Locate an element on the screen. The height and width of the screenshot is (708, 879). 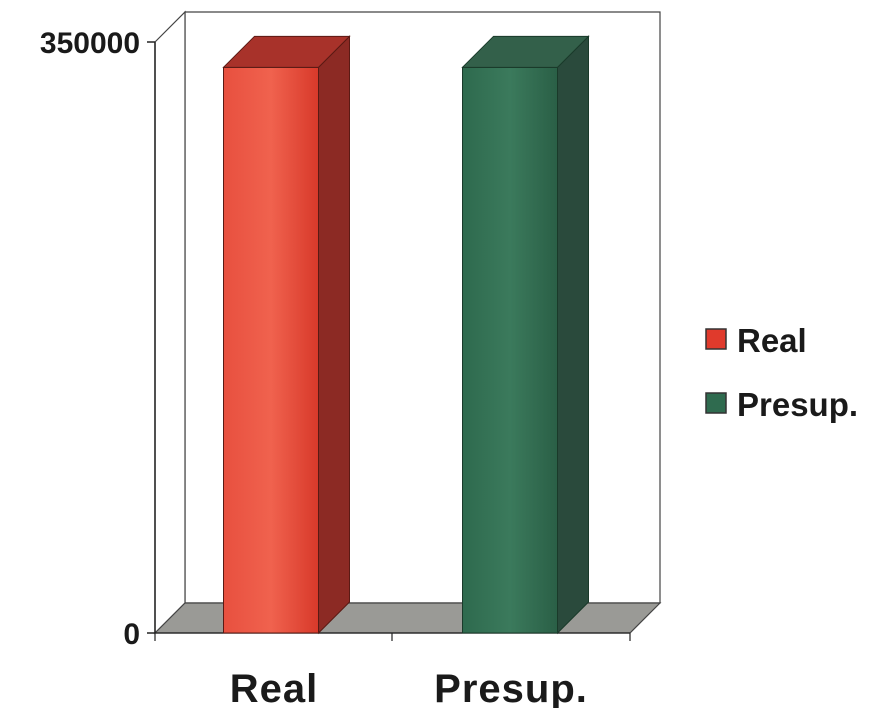
bar-presup is located at coordinates (525, 335).